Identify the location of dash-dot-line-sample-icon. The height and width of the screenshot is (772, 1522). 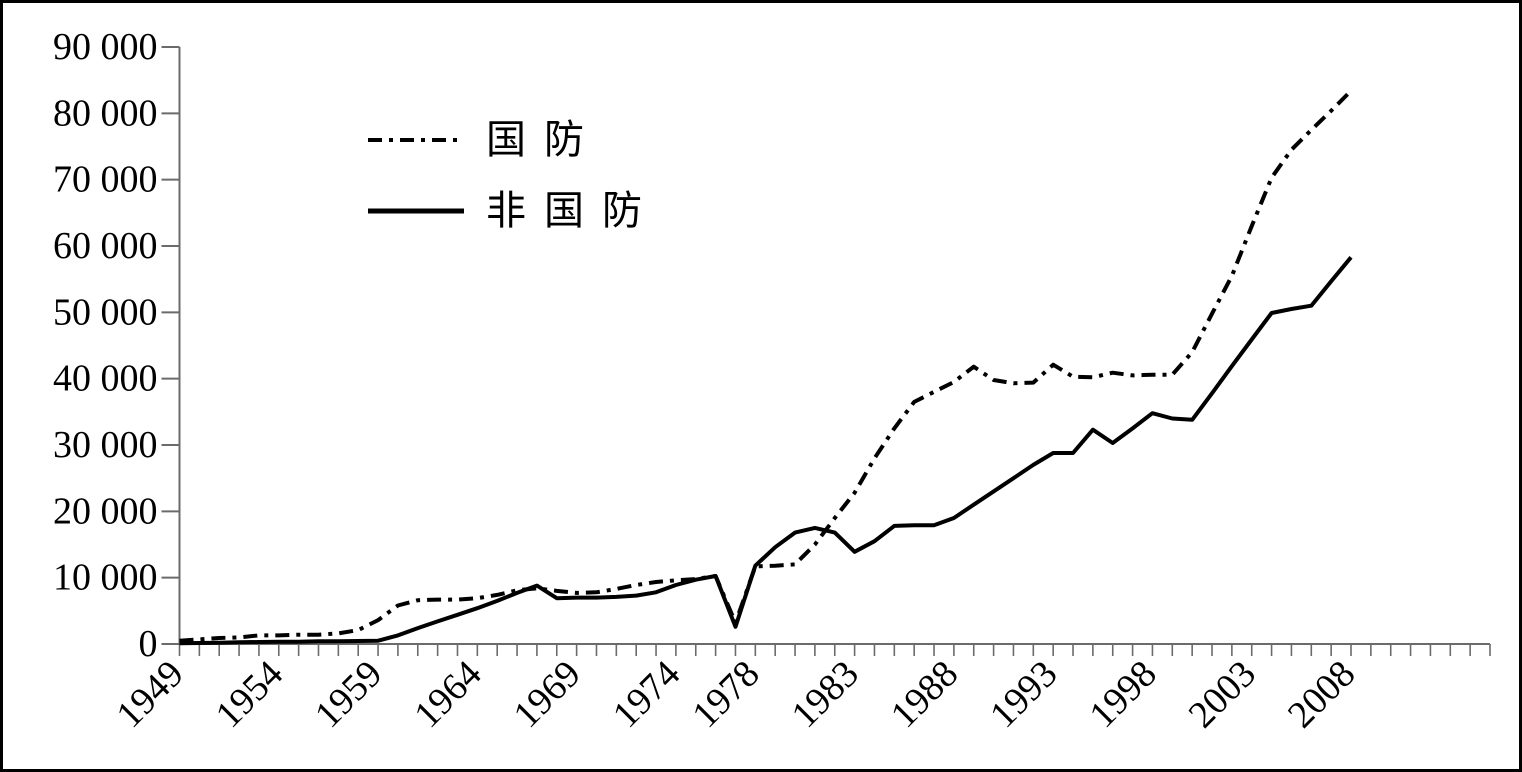
(416, 140).